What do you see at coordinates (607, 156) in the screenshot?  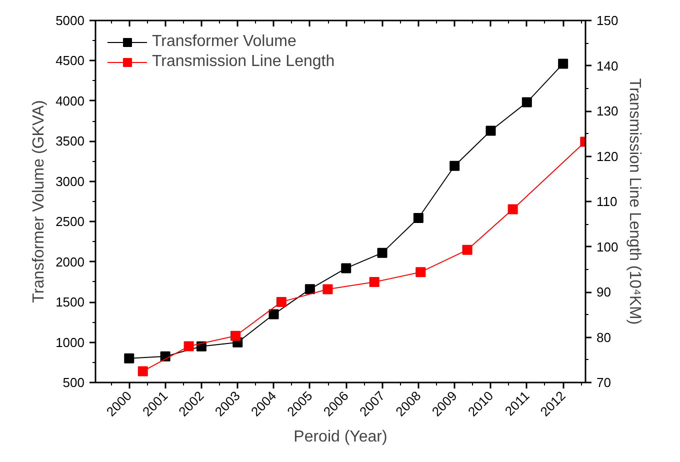 I see `y2-tick-label: 120` at bounding box center [607, 156].